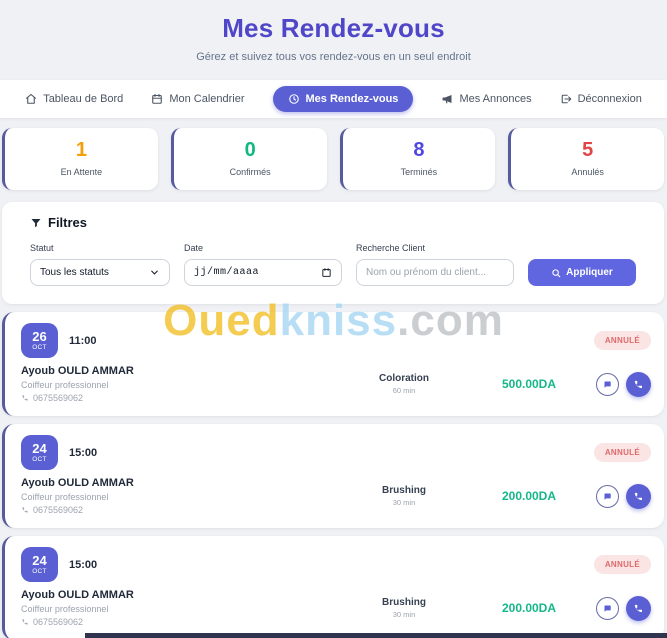 This screenshot has width=667, height=638. What do you see at coordinates (419, 172) in the screenshot?
I see `stat-label: Terminés` at bounding box center [419, 172].